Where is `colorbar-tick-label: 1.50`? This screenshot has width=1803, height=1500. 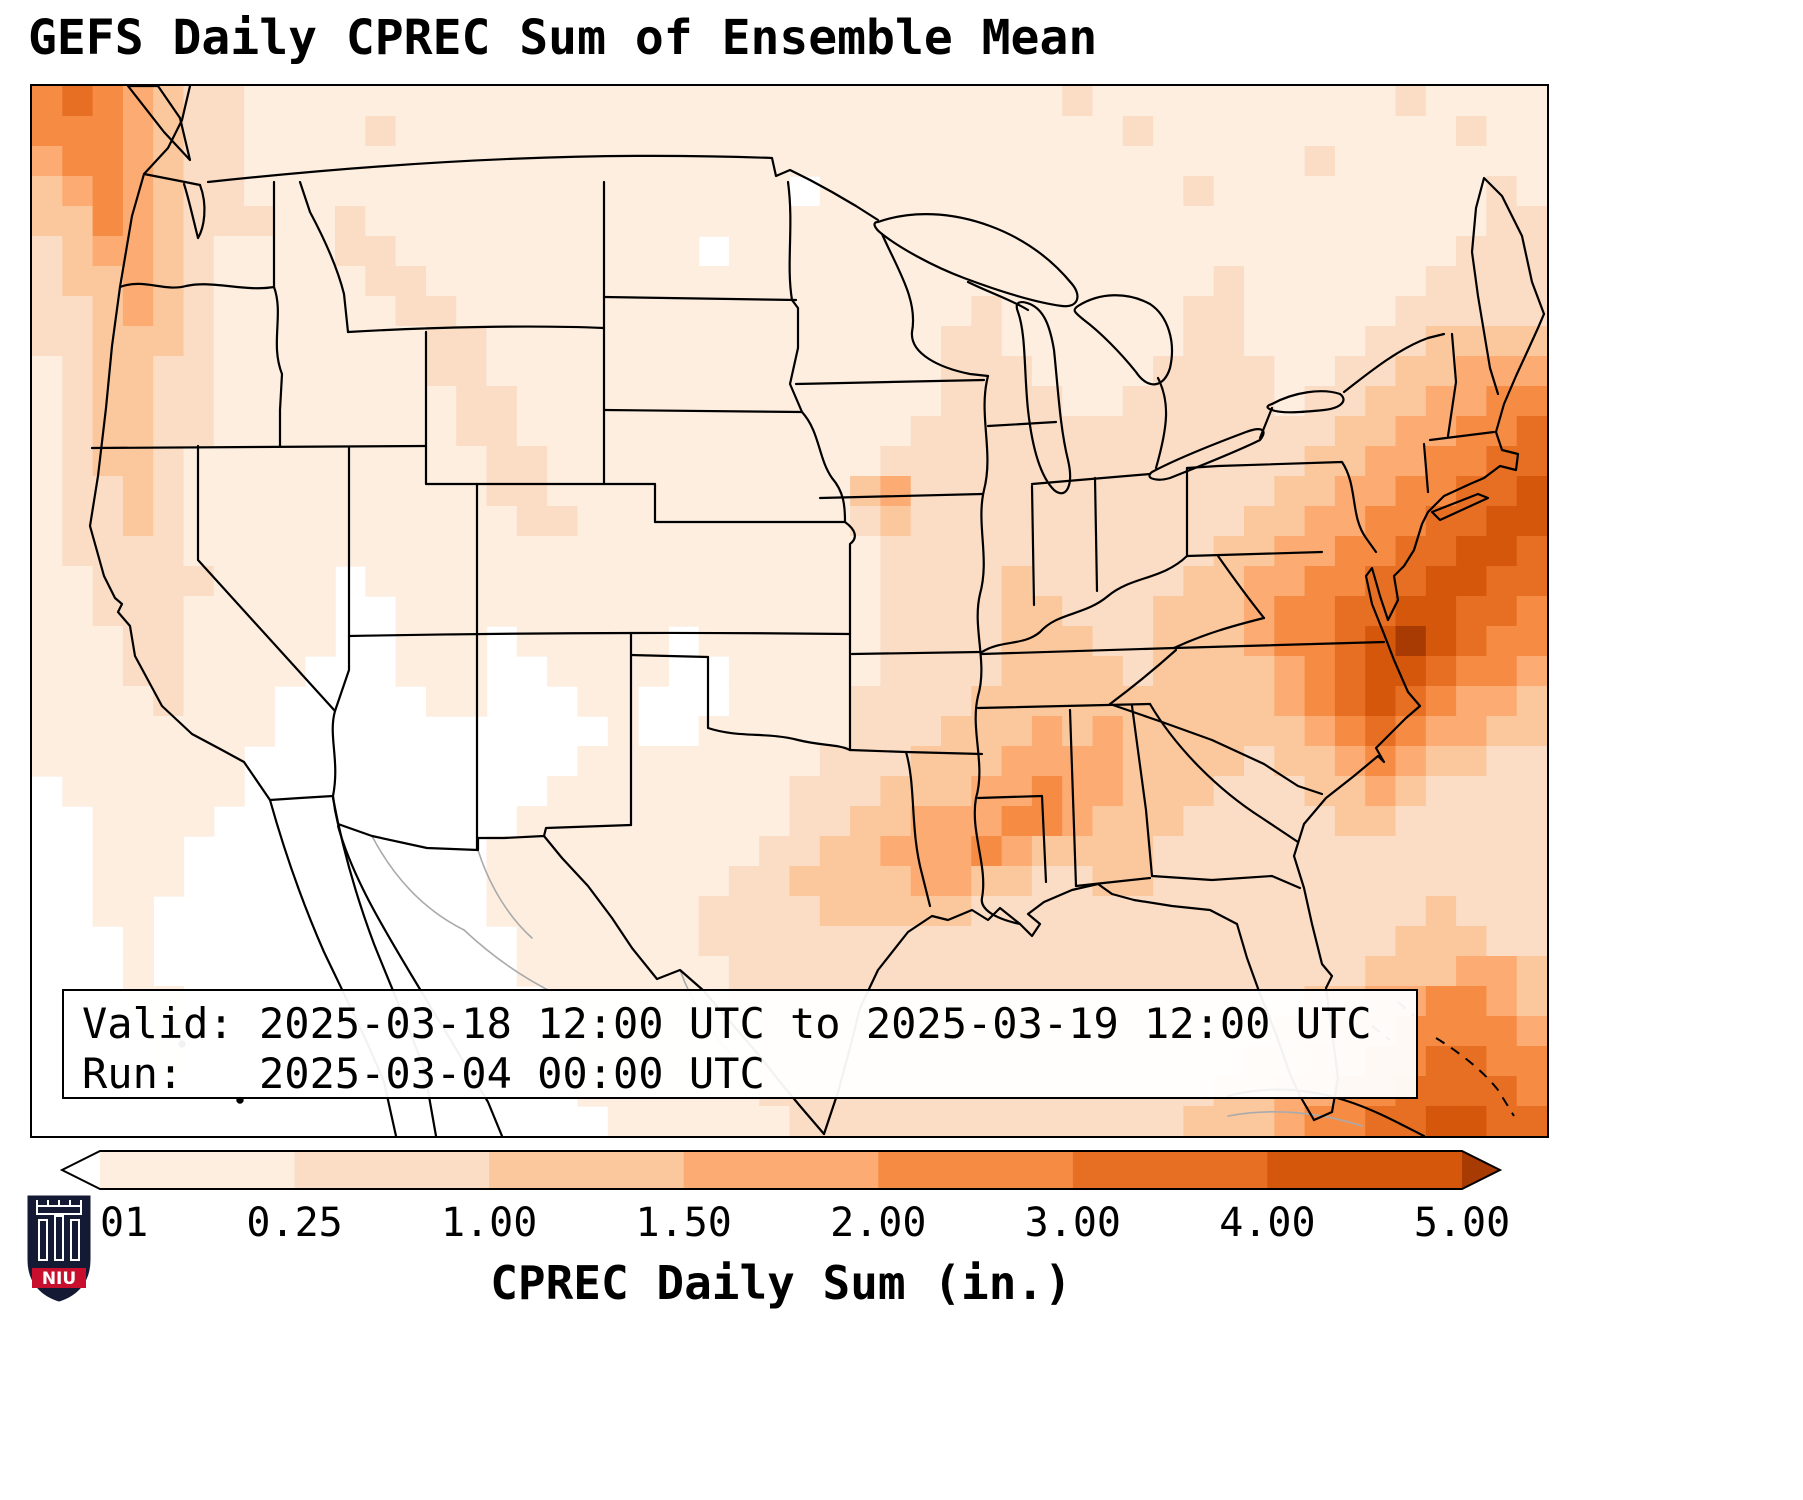 colorbar-tick-label: 1.50 is located at coordinates (683, 1223).